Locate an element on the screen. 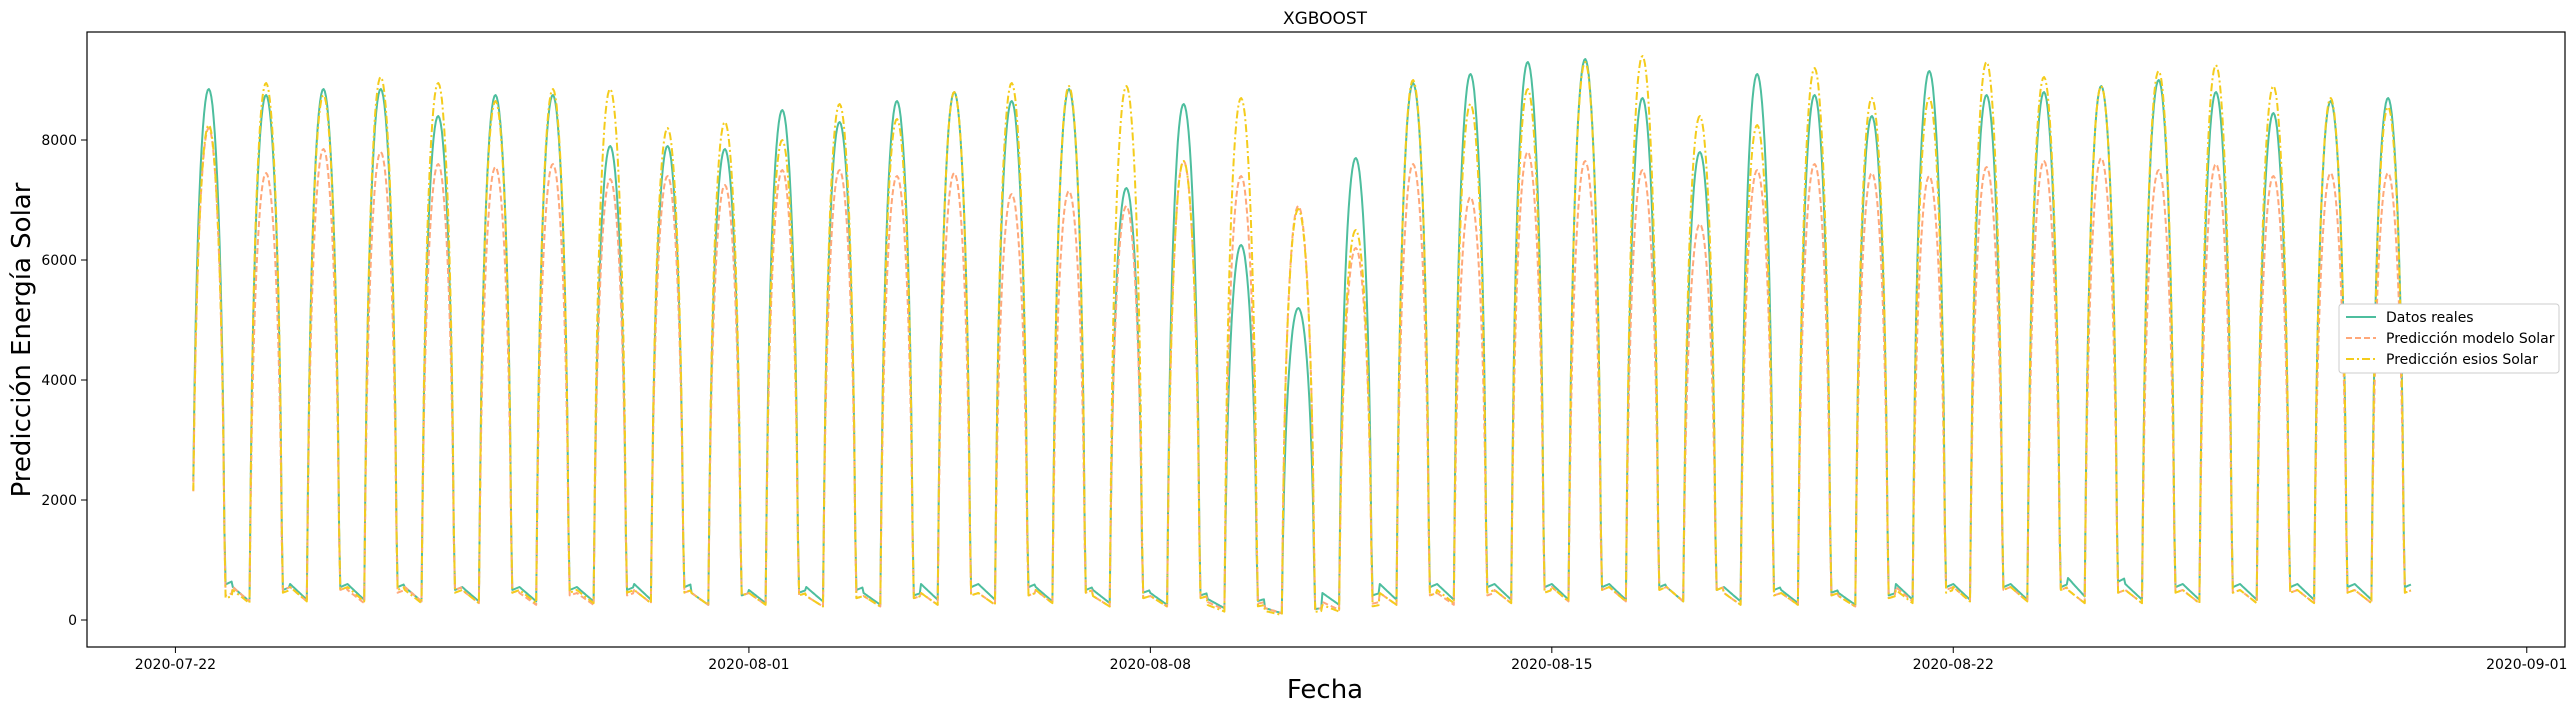 The image size is (2575, 711). legend-label-datos-reales: Datos reales is located at coordinates (2430, 318).